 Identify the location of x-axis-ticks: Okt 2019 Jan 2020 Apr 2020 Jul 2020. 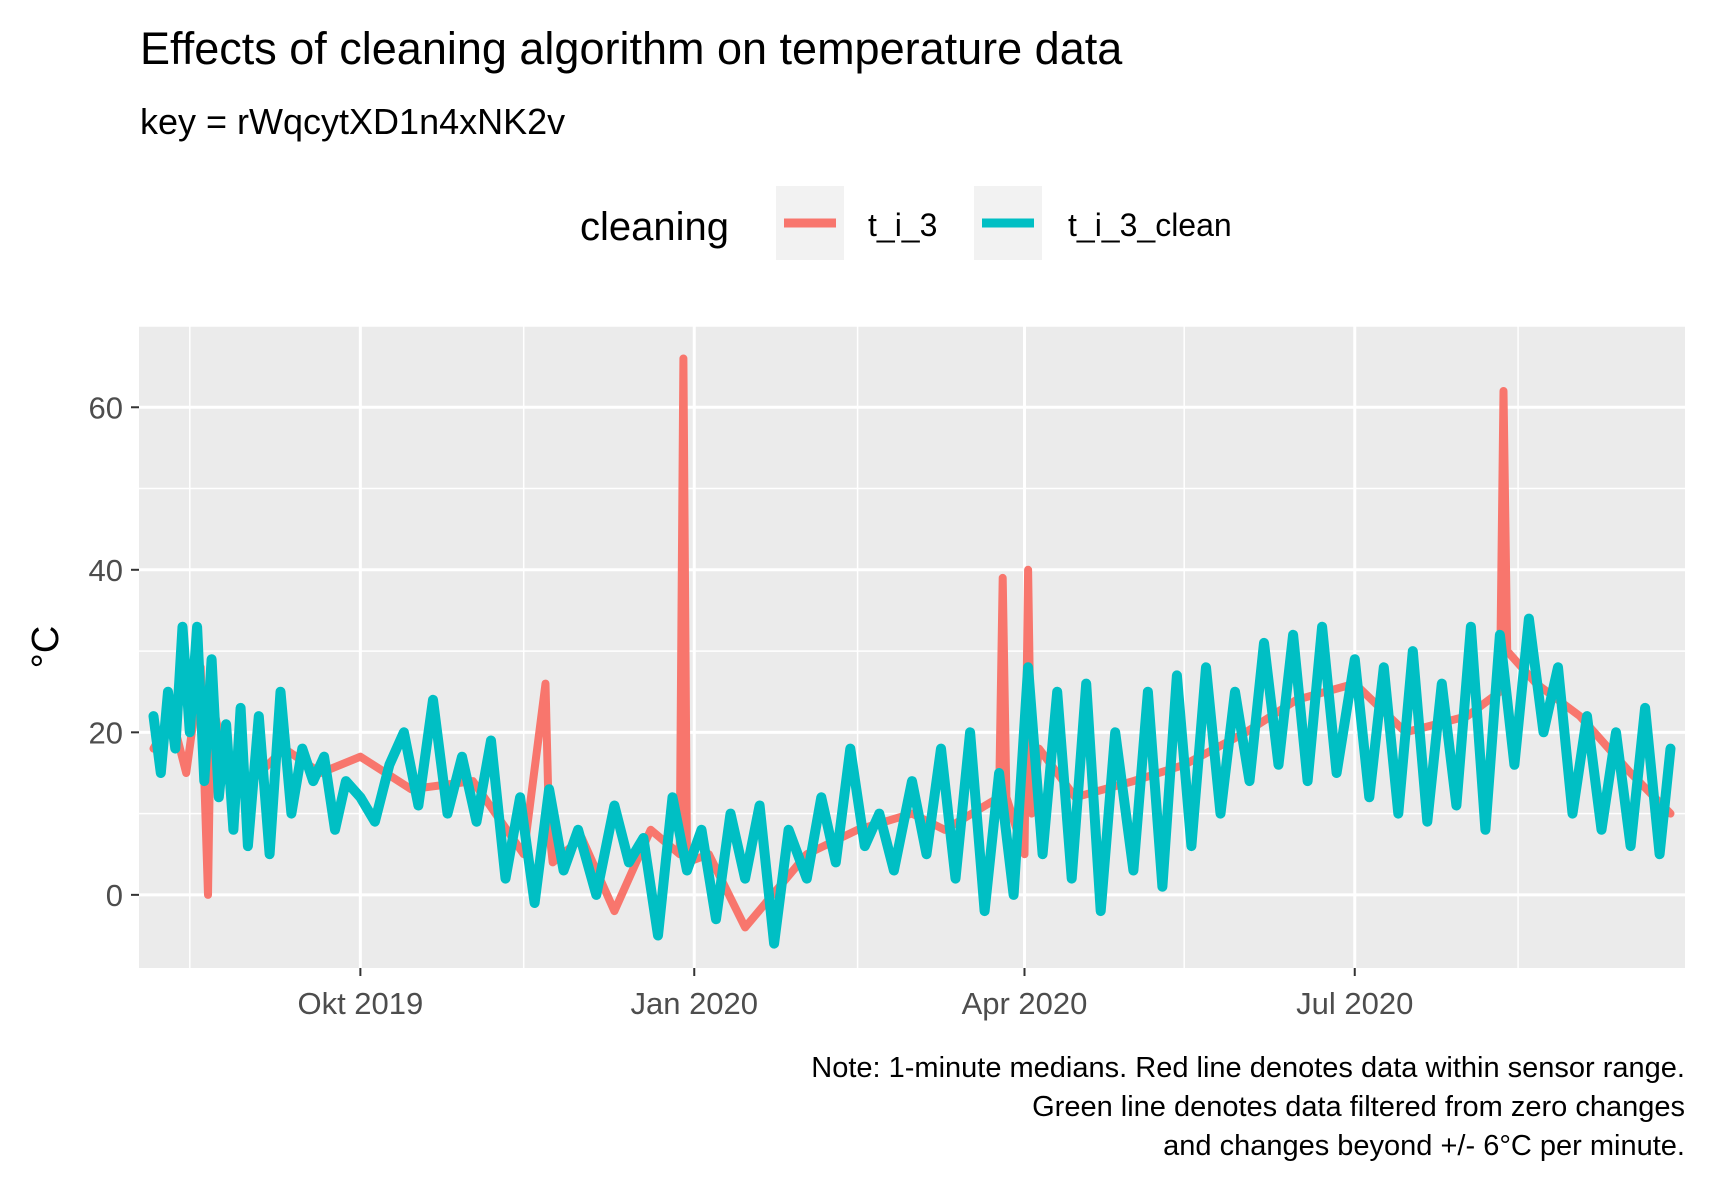
(855, 994).